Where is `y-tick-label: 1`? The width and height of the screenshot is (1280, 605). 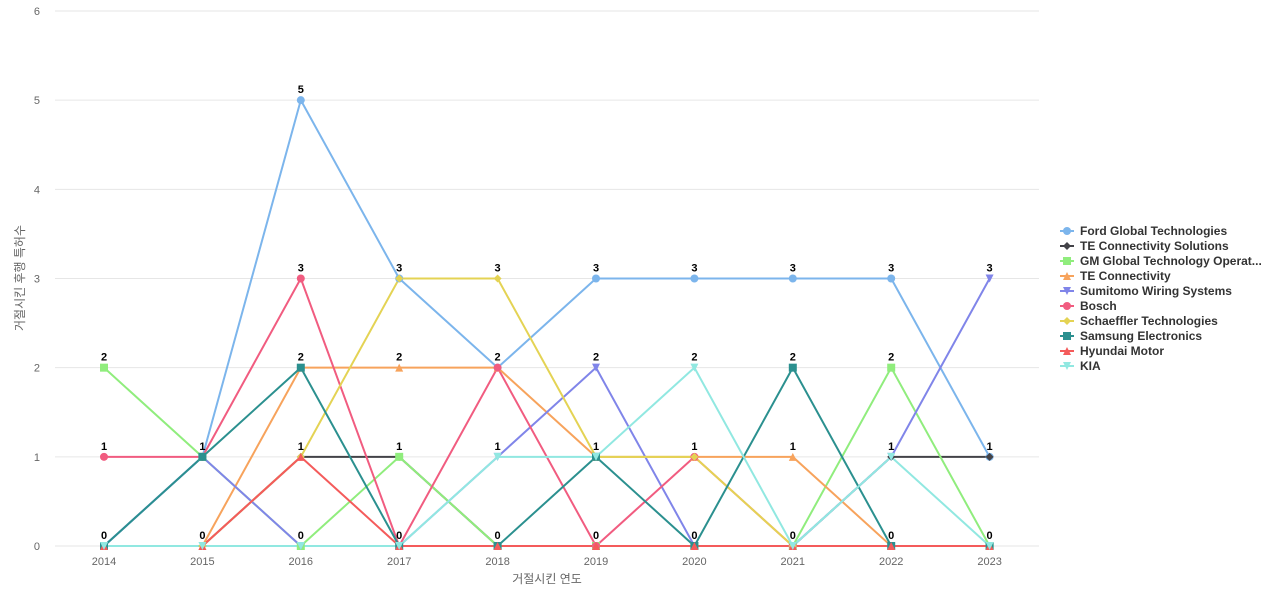
y-tick-label: 1 is located at coordinates (37, 458).